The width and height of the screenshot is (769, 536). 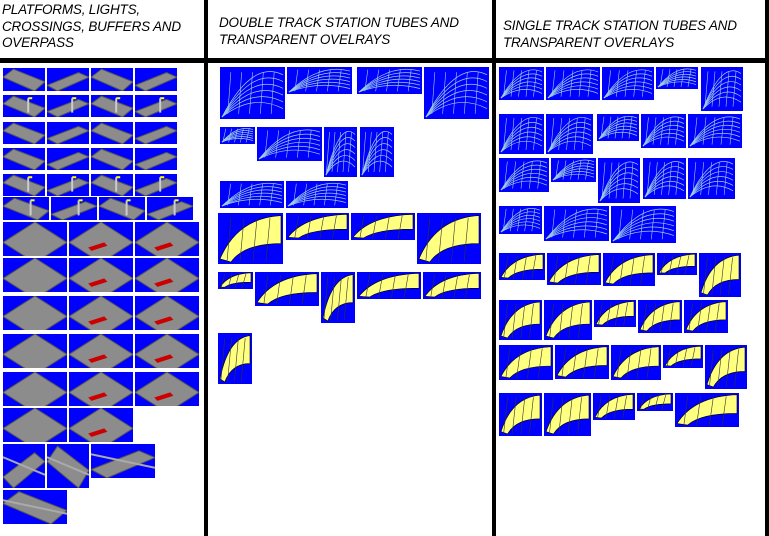 What do you see at coordinates (384, 60) in the screenshot?
I see `header-divider` at bounding box center [384, 60].